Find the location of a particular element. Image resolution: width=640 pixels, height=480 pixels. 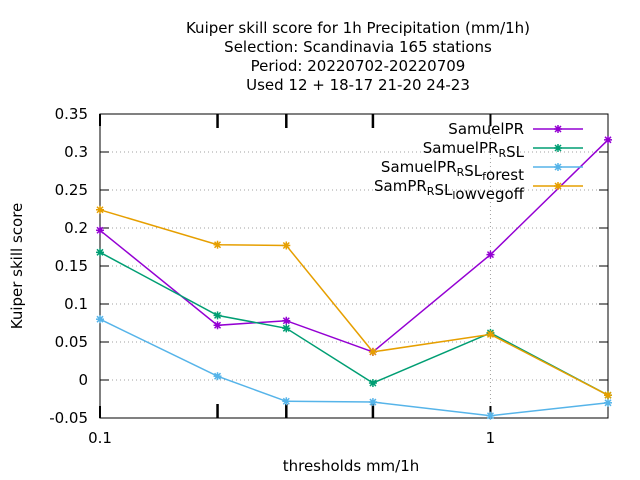

legend-subscript: f is located at coordinates (484, 176).